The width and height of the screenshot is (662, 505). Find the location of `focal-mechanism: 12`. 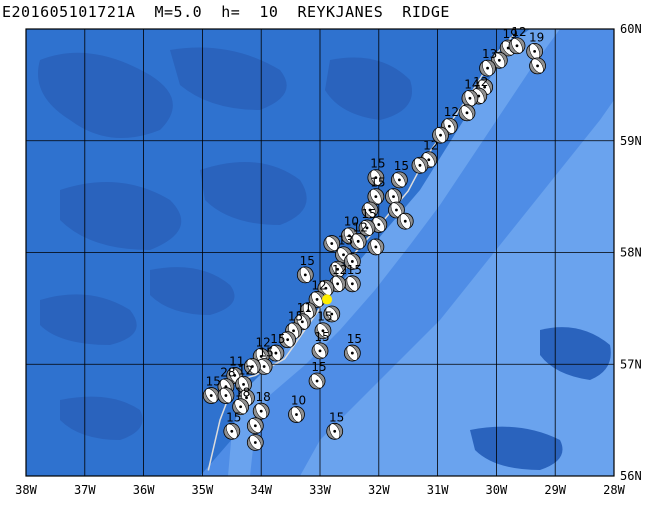

focal-mechanism: 12 is located at coordinates (517, 40).